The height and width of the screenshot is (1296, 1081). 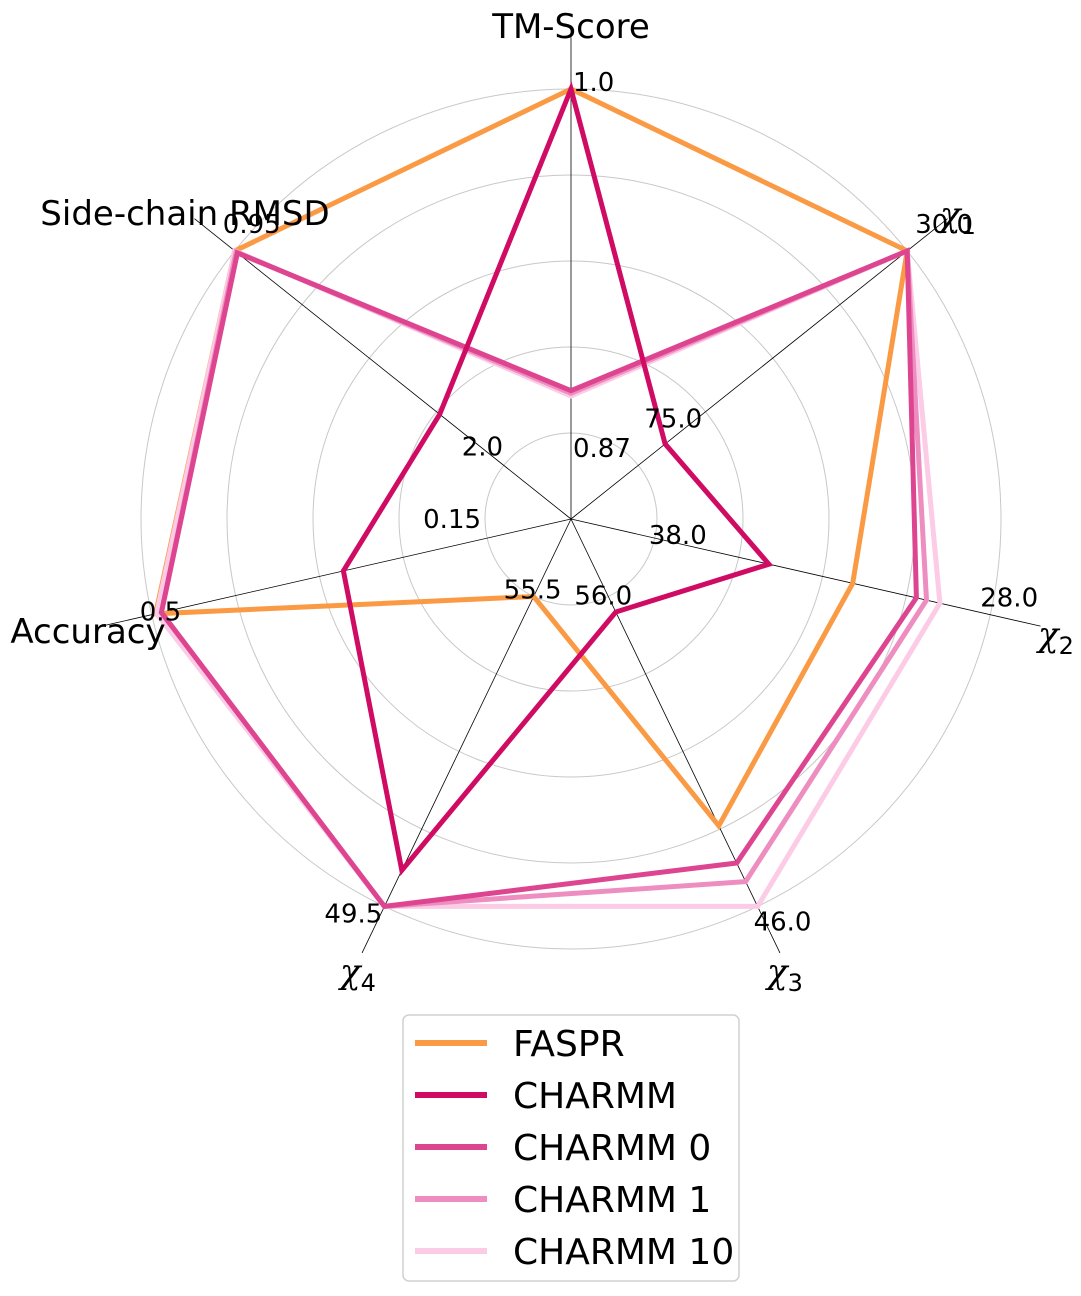 I want to click on legend: FASPR CHARMM CHARMM 0 CHARMM 1 CHARMM 10, so click(x=571, y=1148).